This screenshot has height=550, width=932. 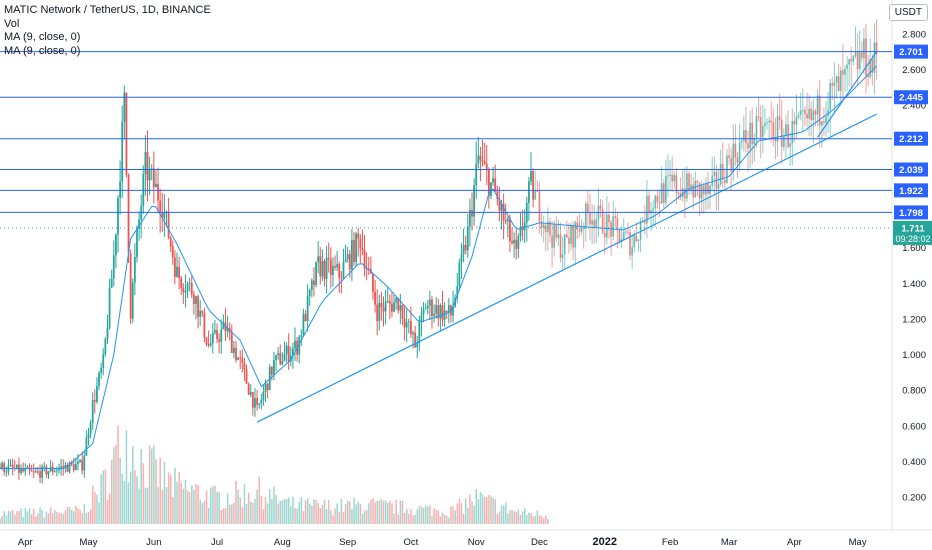 I want to click on currency-button: USDT, so click(x=908, y=12).